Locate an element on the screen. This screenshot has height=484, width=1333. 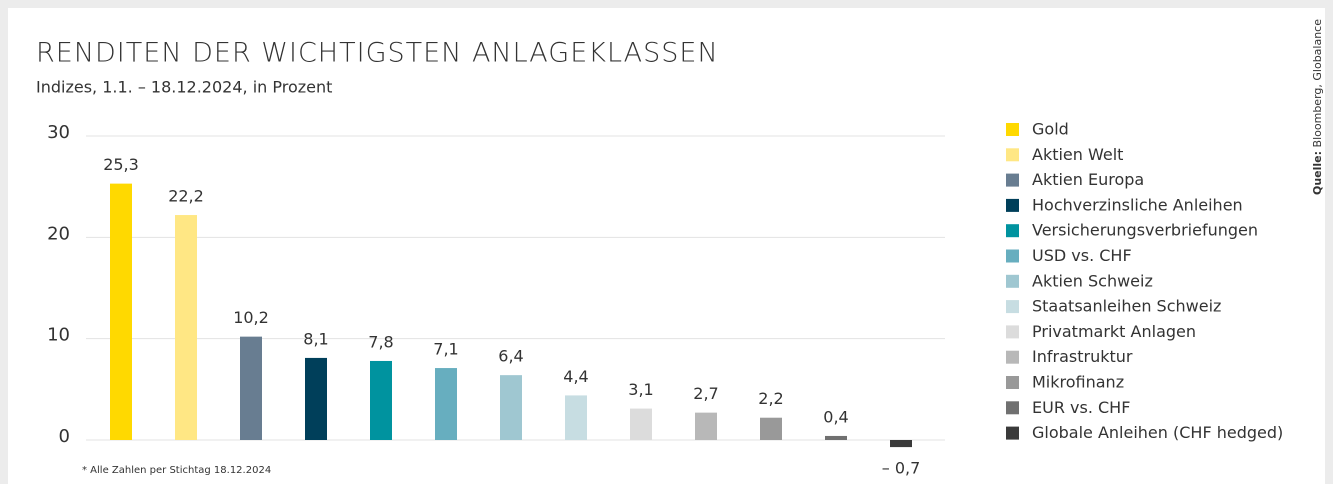
y-tick-label: 10 is located at coordinates (58, 335).